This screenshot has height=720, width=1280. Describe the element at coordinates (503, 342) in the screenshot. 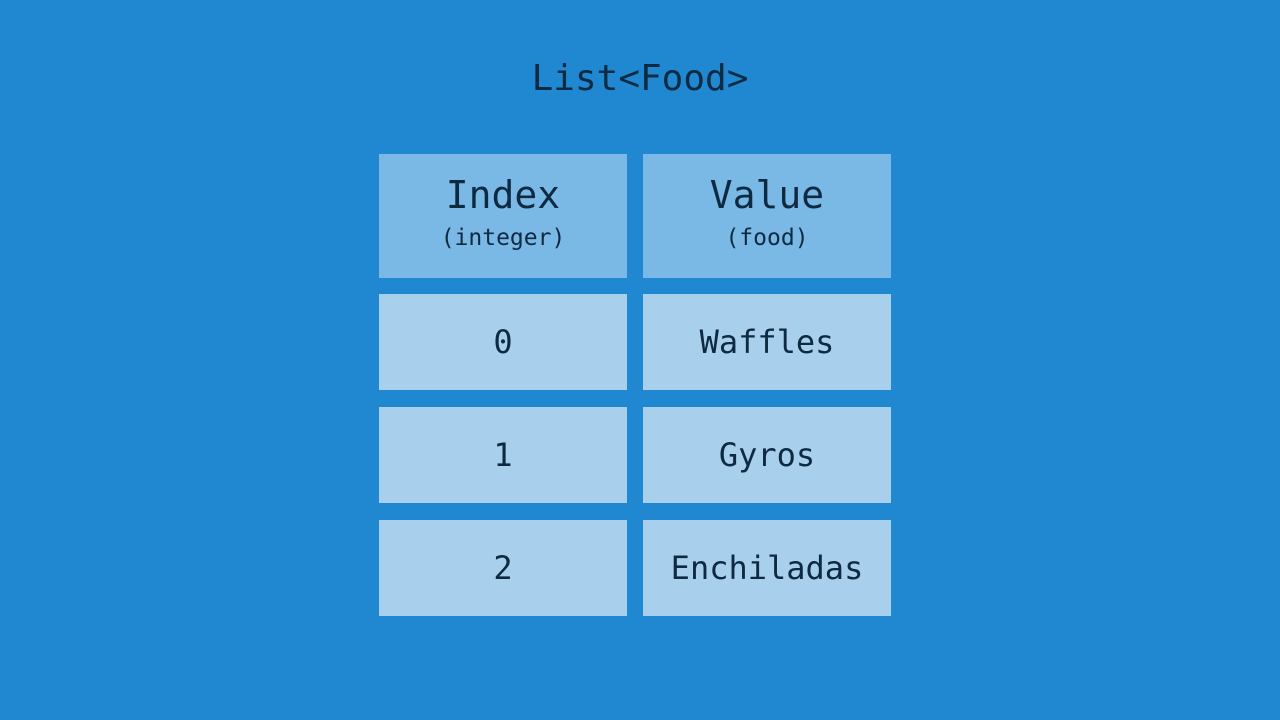

I see `index-cell: 0` at that location.